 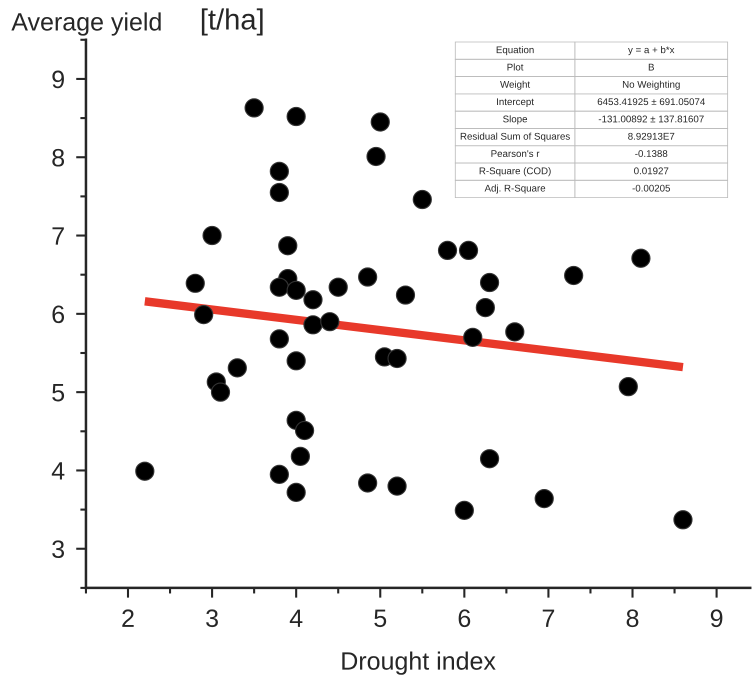 I want to click on x-axis-title: Drought index, so click(x=419, y=663).